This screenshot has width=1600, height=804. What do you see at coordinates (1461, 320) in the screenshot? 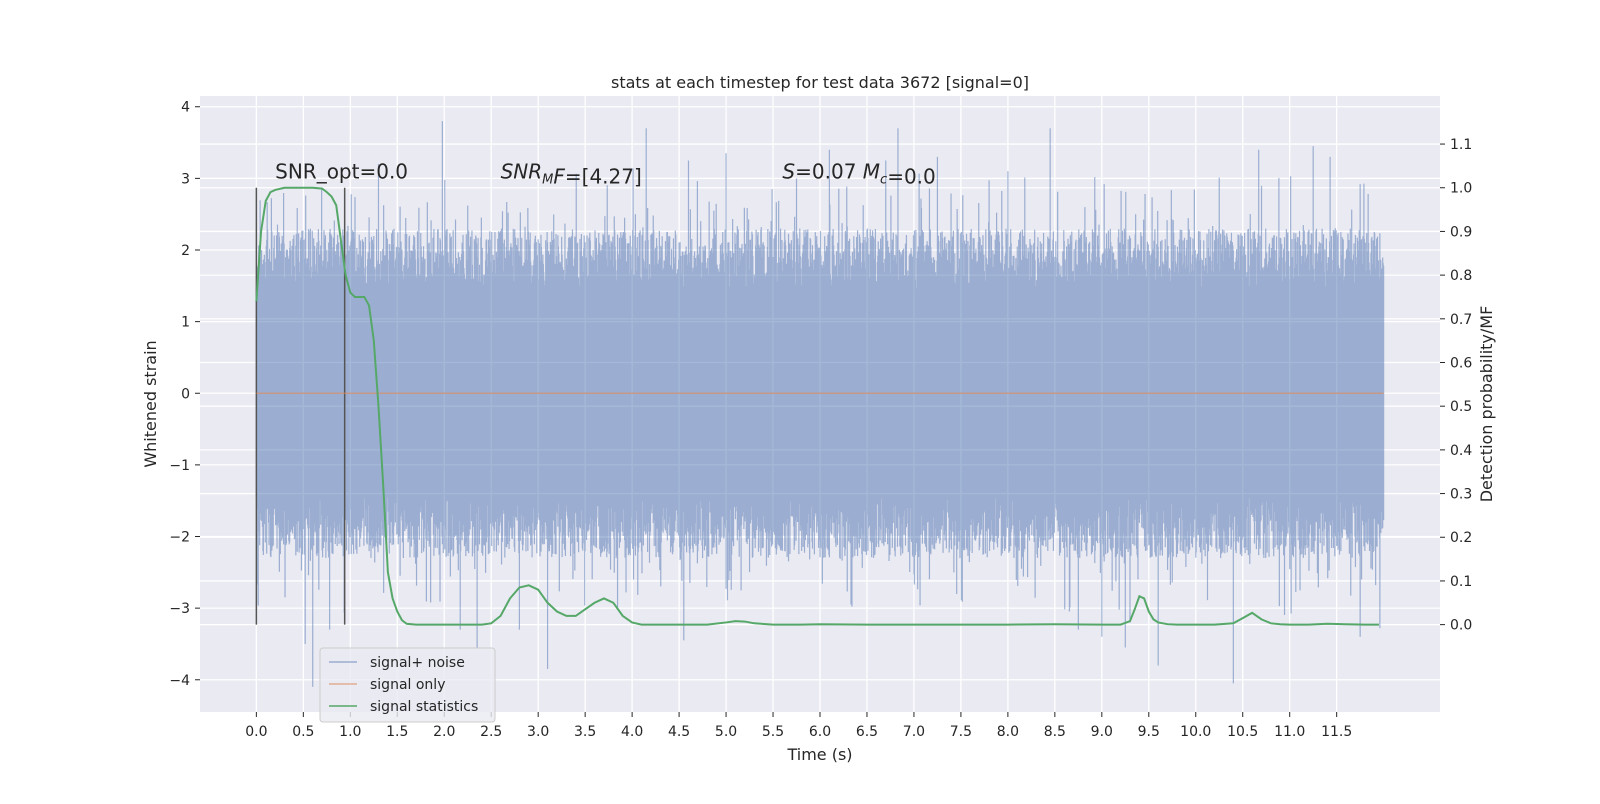
I see `y2-tick-label: 0.7` at bounding box center [1461, 320].